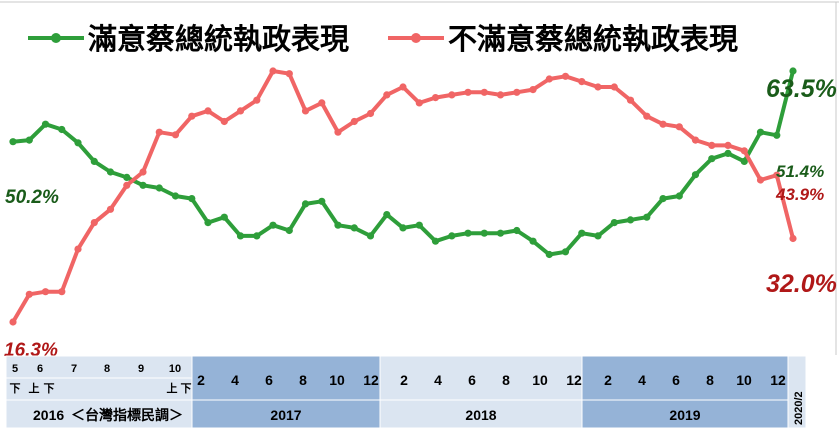 Image resolution: width=840 pixels, height=434 pixels. I want to click on legend-marker-dissatisfied, so click(416, 38).